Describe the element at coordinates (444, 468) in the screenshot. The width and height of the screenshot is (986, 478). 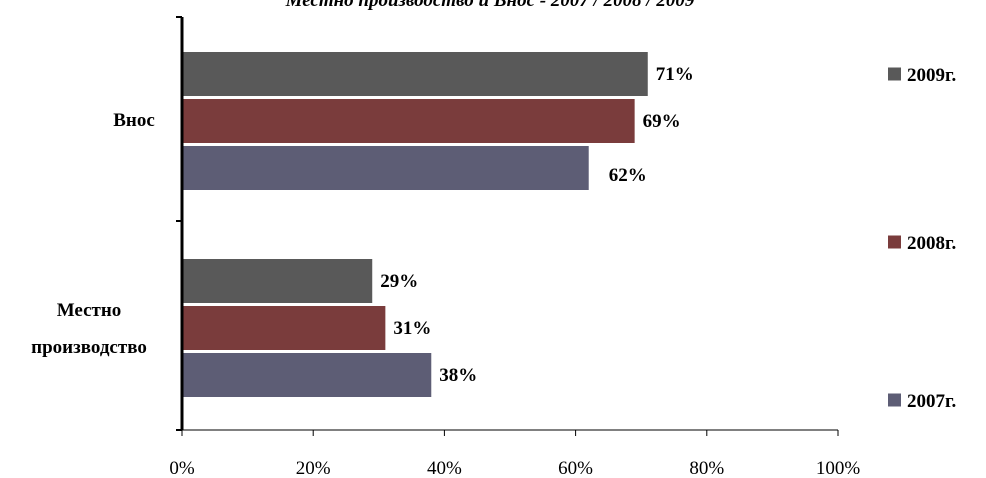
I see `x-tick-label: 40%` at that location.